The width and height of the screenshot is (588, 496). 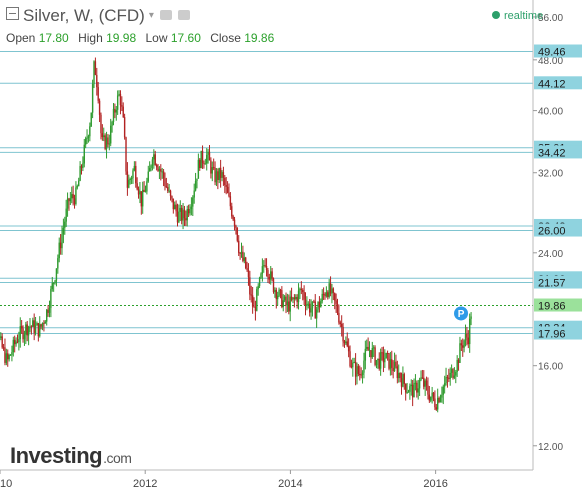 I want to click on collapse-icon, so click(x=12, y=13).